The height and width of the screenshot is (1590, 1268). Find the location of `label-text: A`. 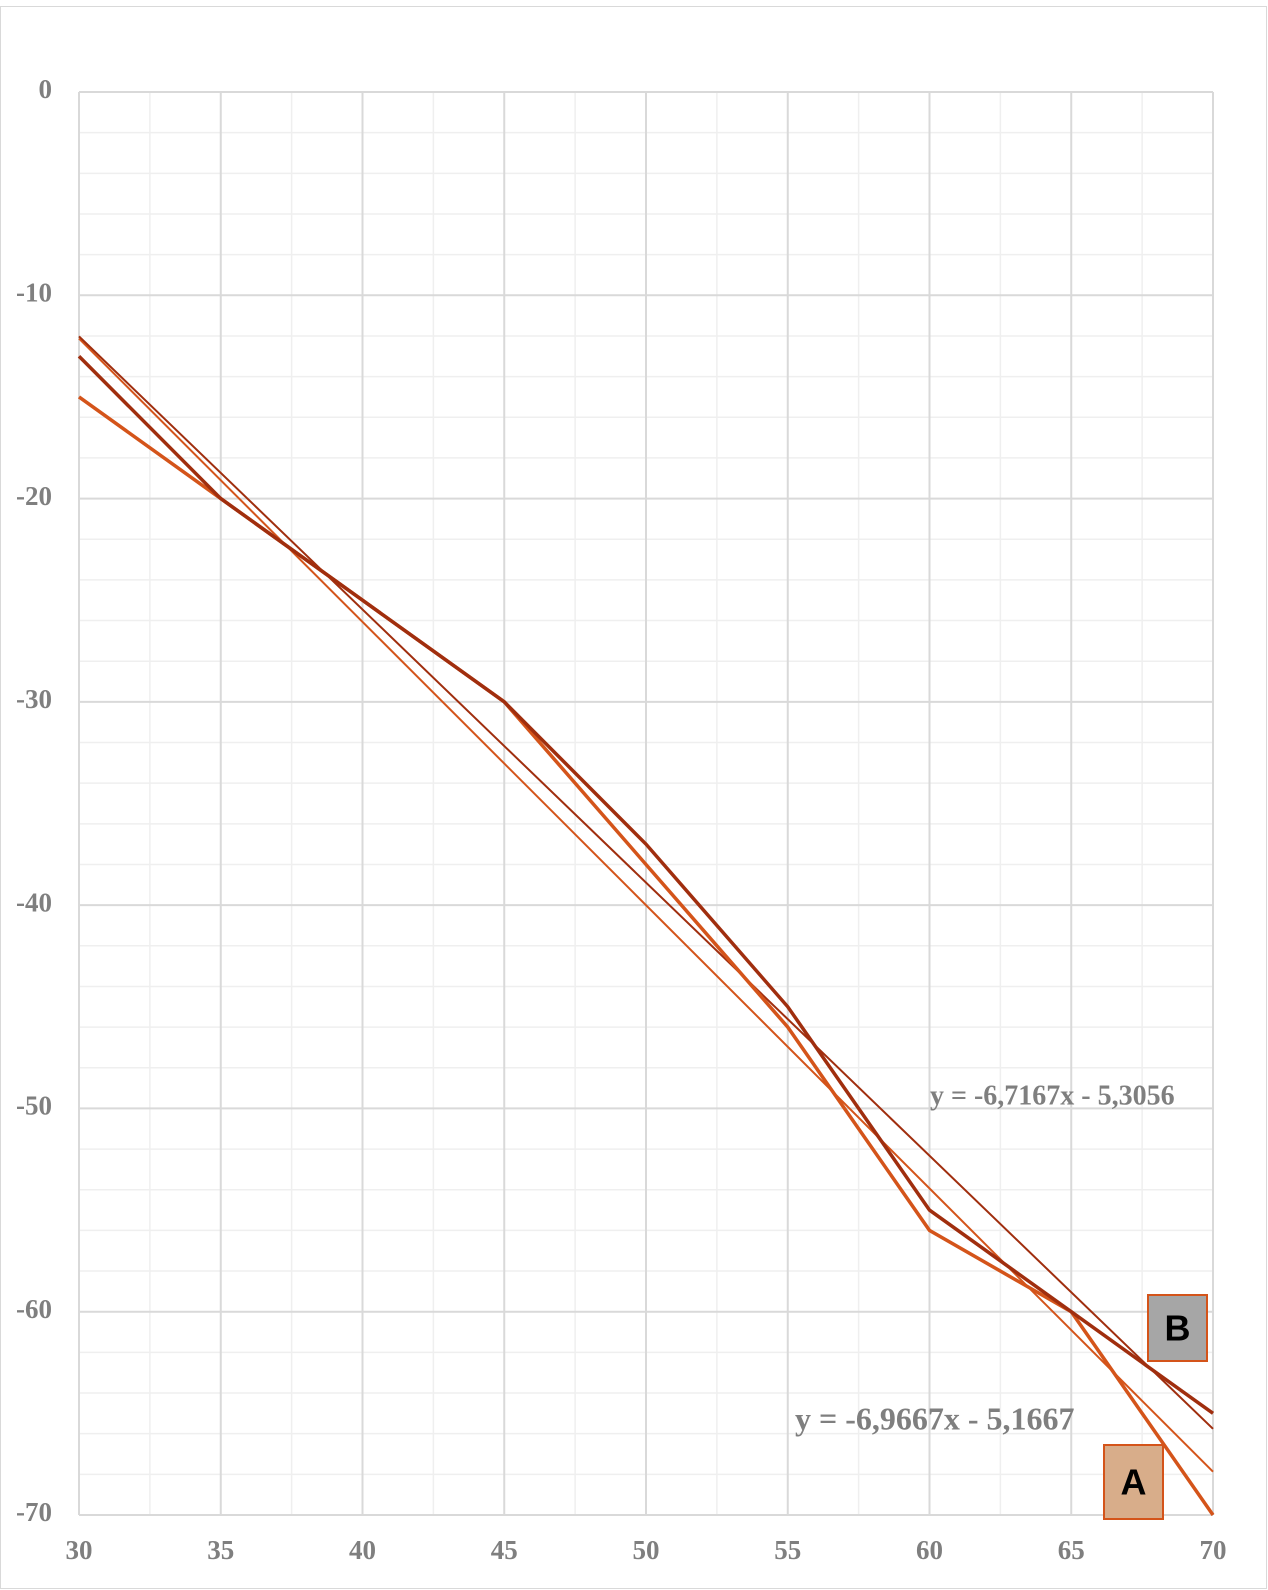

label-text: A is located at coordinates (1134, 1482).